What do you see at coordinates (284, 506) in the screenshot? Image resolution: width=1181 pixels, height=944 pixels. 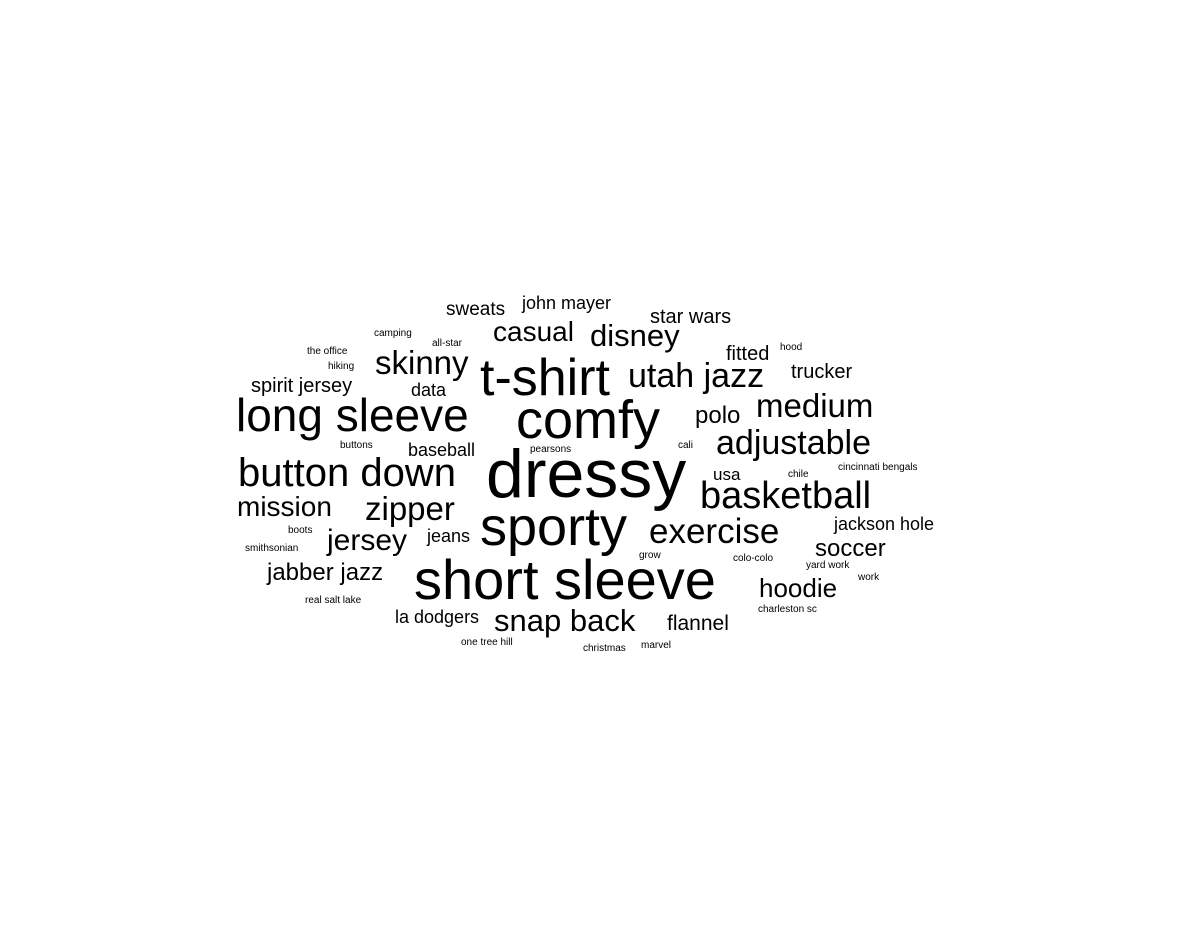 I see `word-mission: mission` at bounding box center [284, 506].